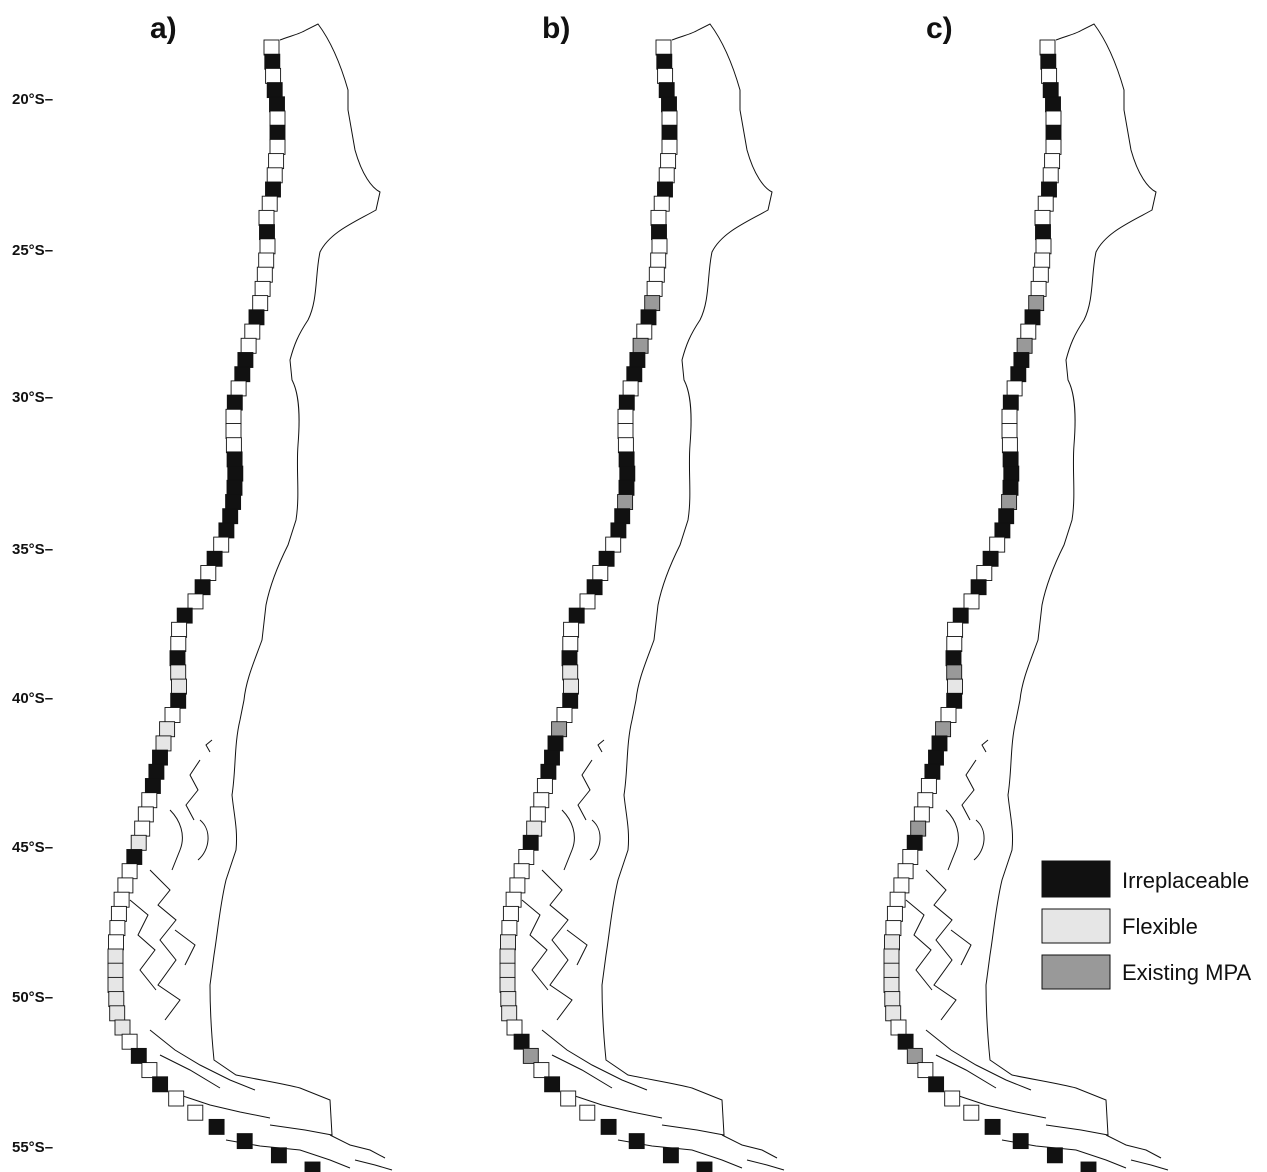  Describe the element at coordinates (939, 28) in the screenshot. I see `panel-label-c: c)` at that location.